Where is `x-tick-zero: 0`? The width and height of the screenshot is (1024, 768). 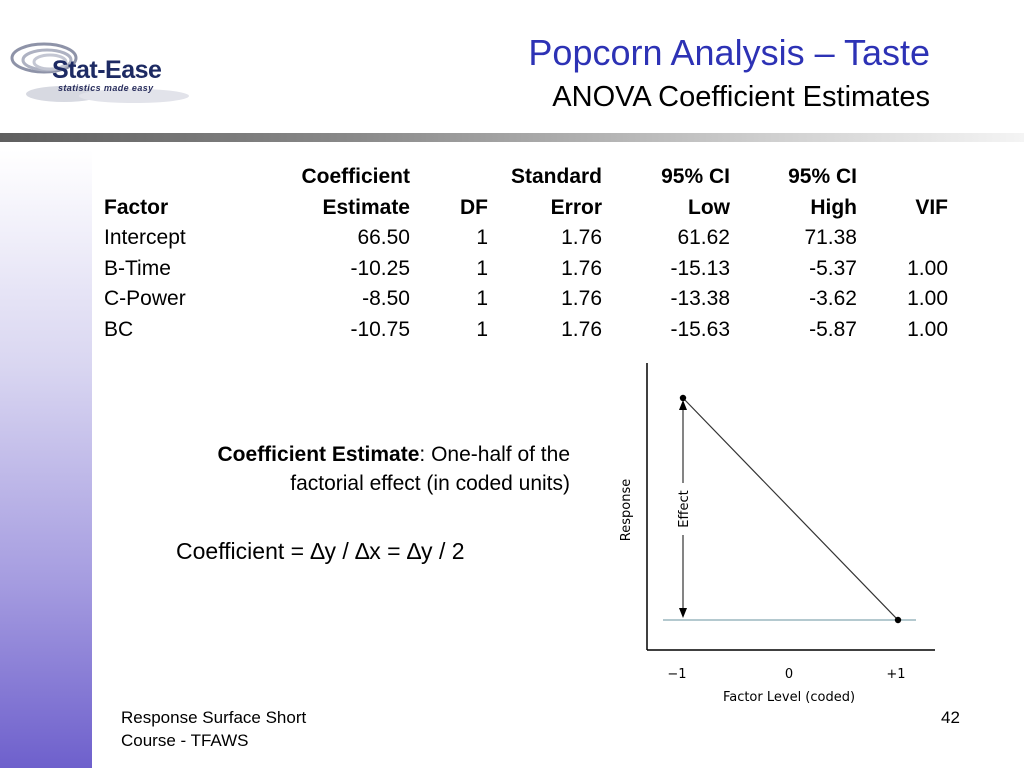
x-tick-zero: 0 is located at coordinates (789, 674).